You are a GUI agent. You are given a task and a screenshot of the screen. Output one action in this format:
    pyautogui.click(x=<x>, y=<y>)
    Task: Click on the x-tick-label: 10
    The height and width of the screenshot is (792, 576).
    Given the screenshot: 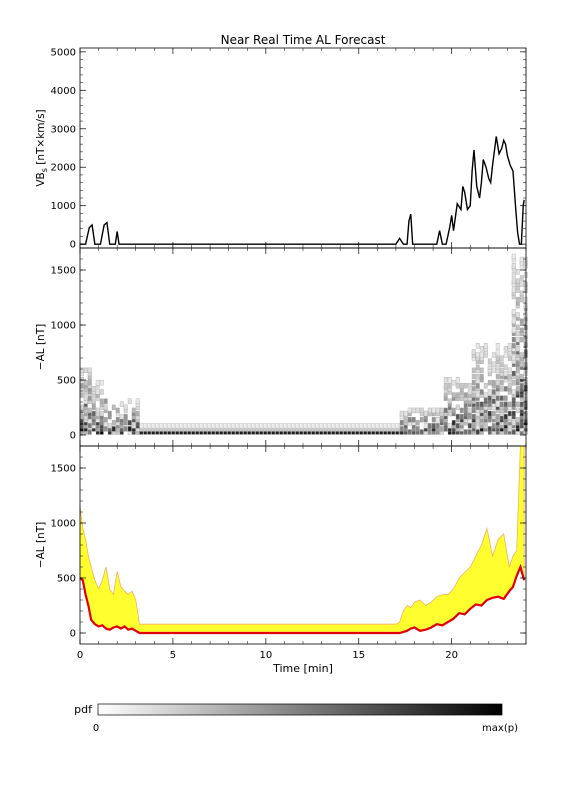 What is the action you would take?
    pyautogui.click(x=265, y=655)
    